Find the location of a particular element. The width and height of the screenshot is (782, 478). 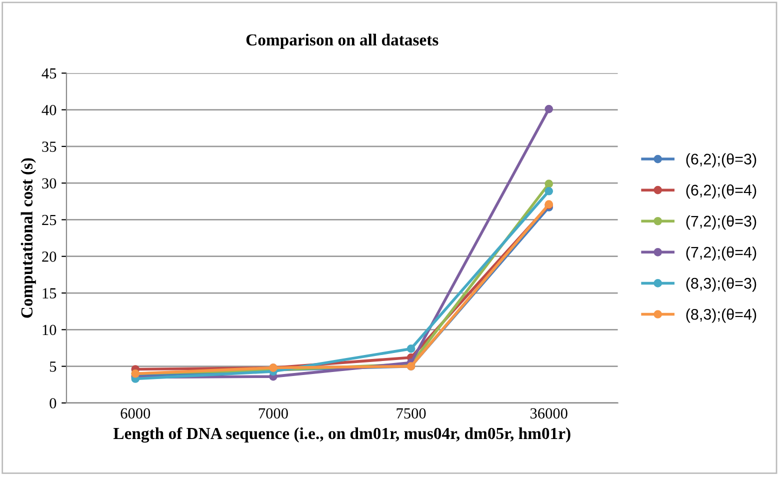

y-axis-title: Computational cost (s) is located at coordinates (28, 238).